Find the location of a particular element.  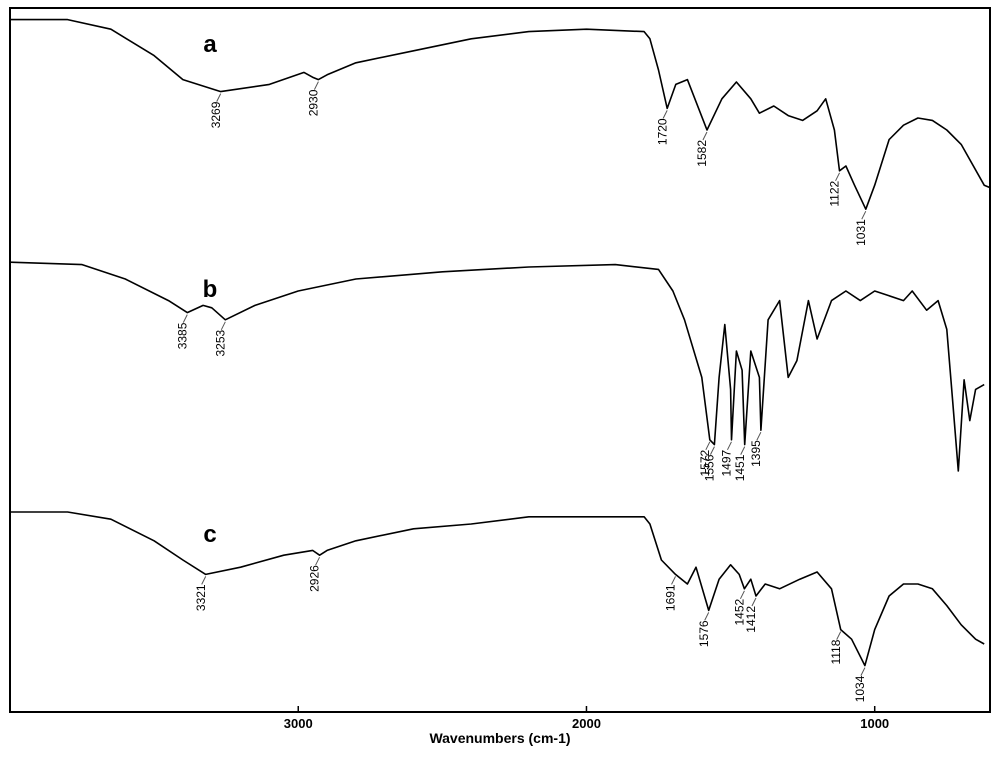

x-tick-label: 1000 is located at coordinates (874, 723).